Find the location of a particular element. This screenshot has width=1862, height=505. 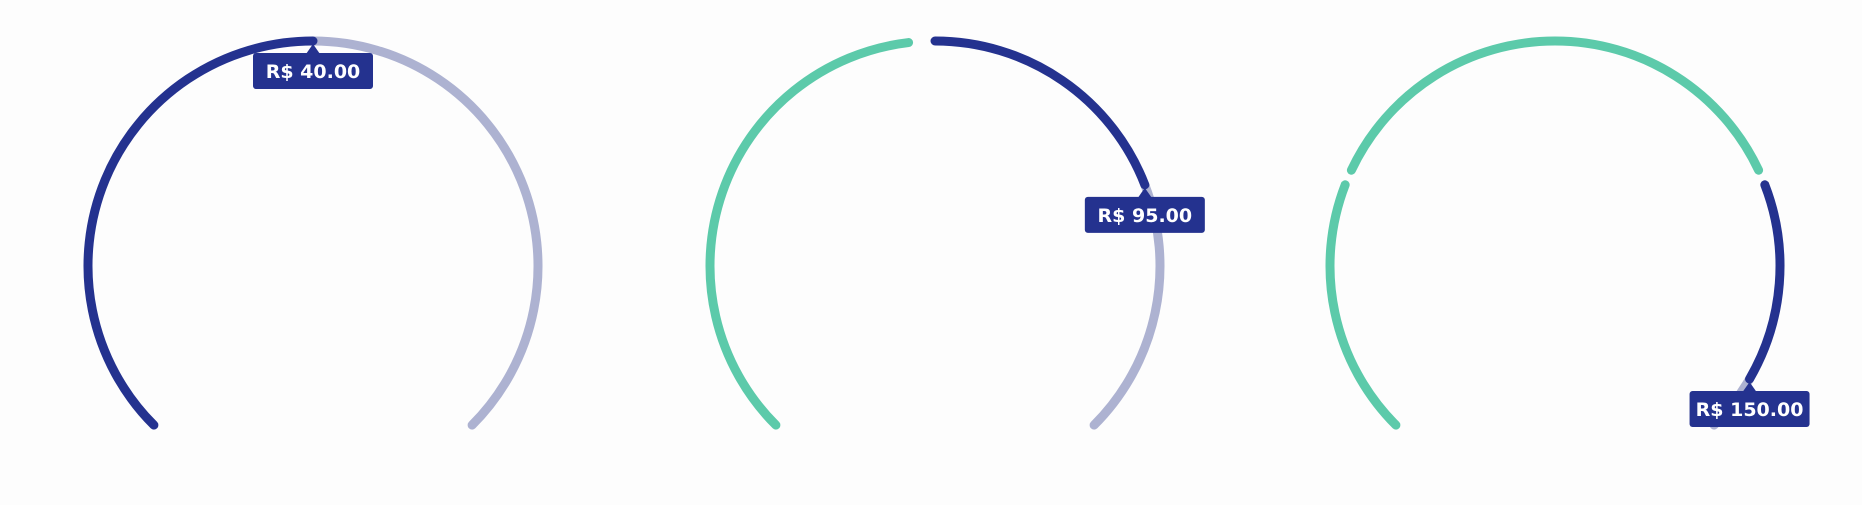

range-arc is located at coordinates (809, 234).